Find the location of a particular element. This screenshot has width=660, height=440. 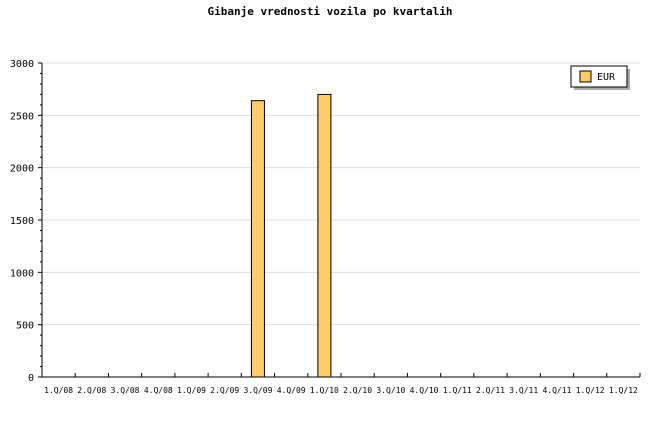

y-tick-label: 1000 is located at coordinates (22, 273).